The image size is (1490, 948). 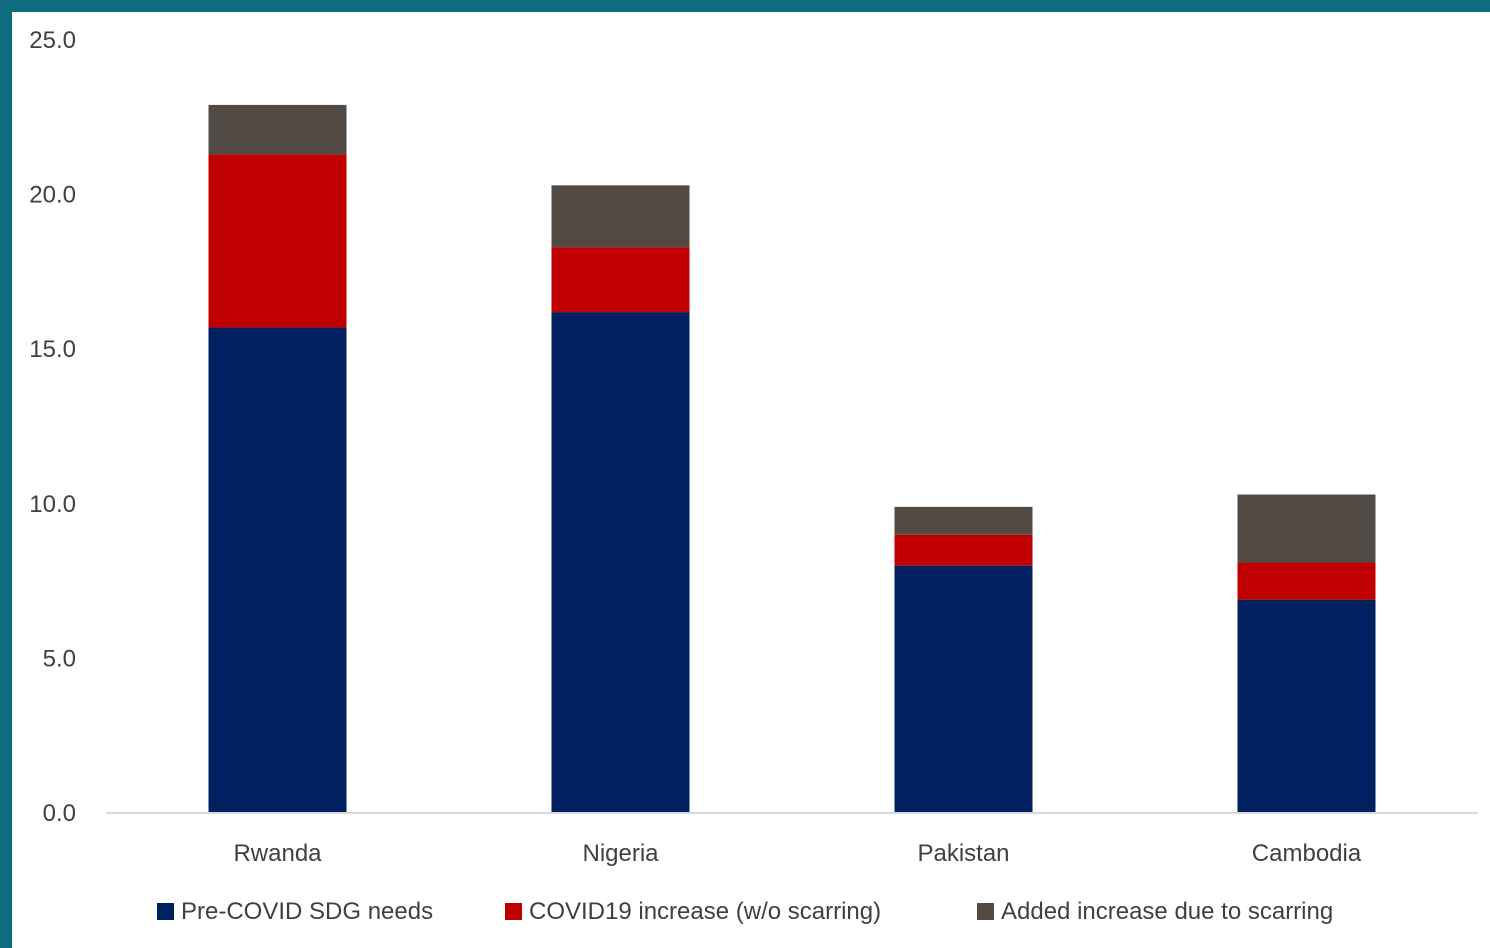 I want to click on y-tick-label: 5.0, so click(x=59, y=658).